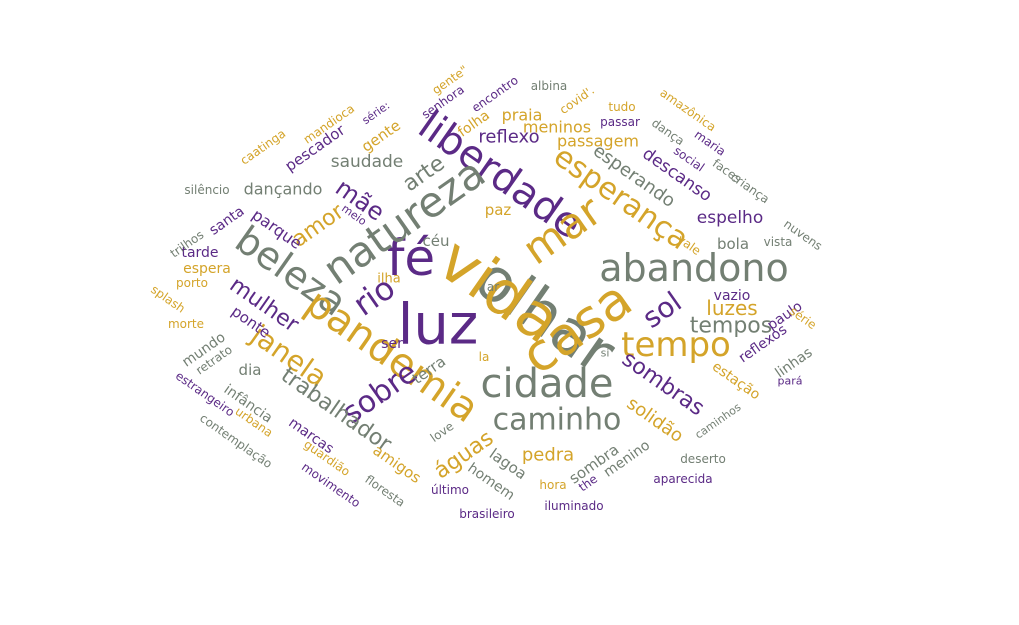  Describe the element at coordinates (199, 253) in the screenshot. I see `cloud-word: tarde` at that location.